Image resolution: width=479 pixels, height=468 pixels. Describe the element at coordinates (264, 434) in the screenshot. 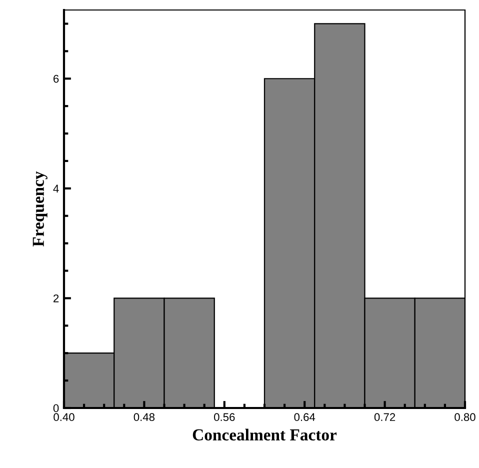

I see `x-axis-title: Concealment Factor` at that location.